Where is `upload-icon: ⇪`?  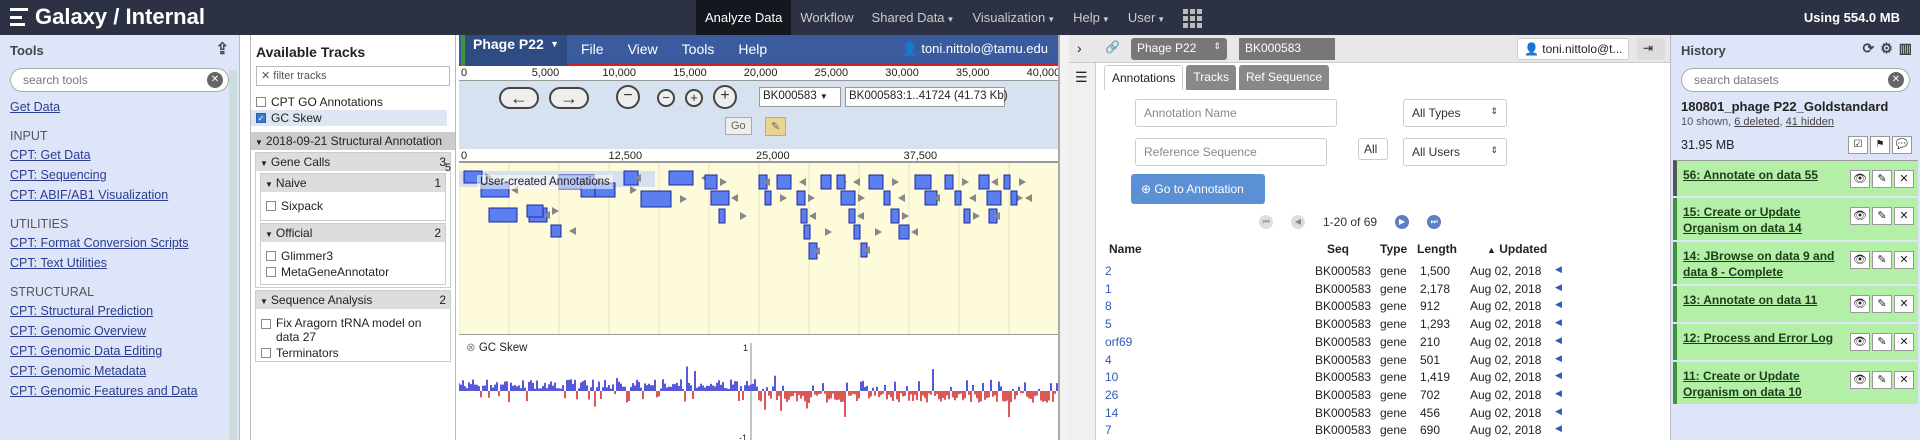
upload-icon: ⇪ is located at coordinates (222, 49).